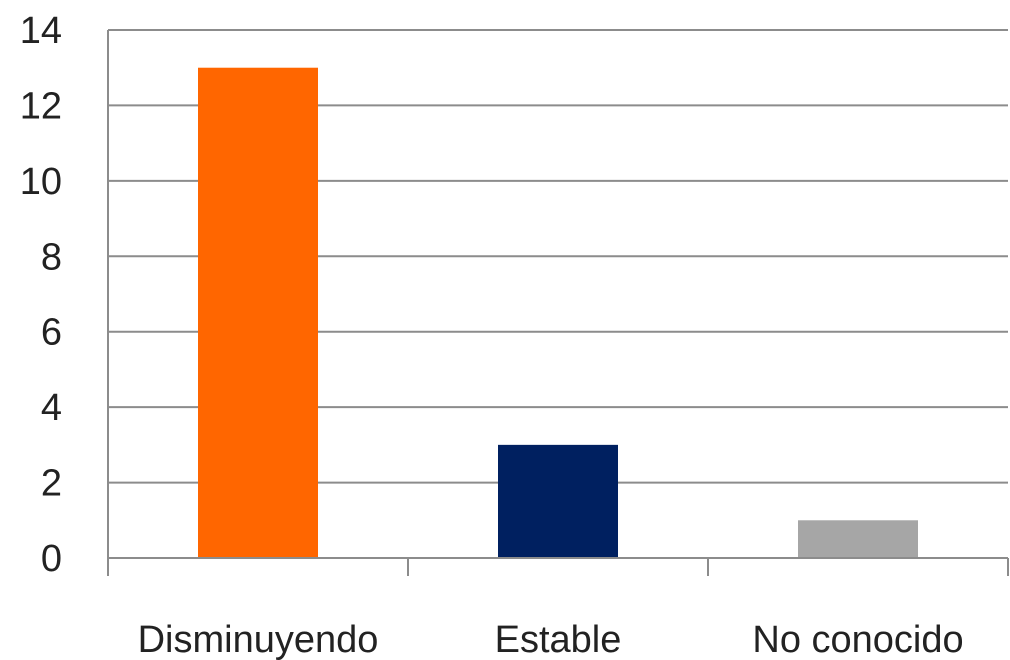 The image size is (1010, 660). Describe the element at coordinates (51, 559) in the screenshot. I see `y-tick-label: 0` at that location.